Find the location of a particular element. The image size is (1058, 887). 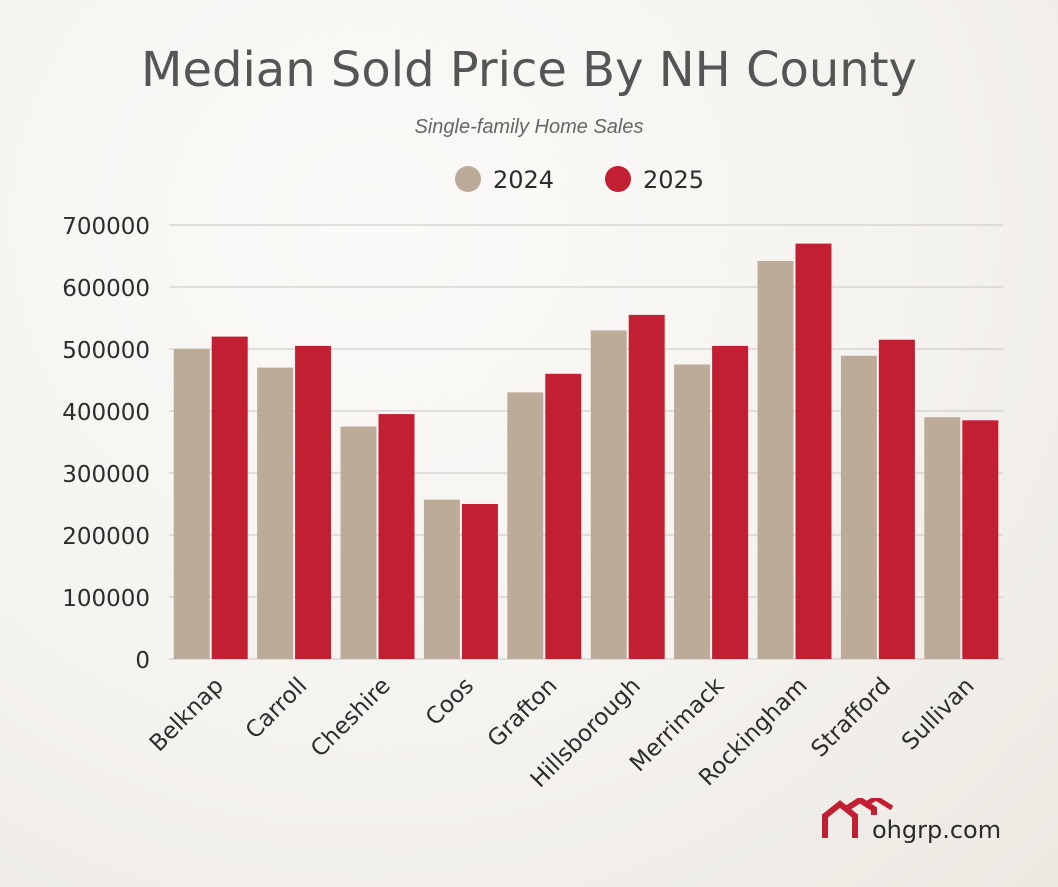

bar-2024-sullivan is located at coordinates (942, 538).